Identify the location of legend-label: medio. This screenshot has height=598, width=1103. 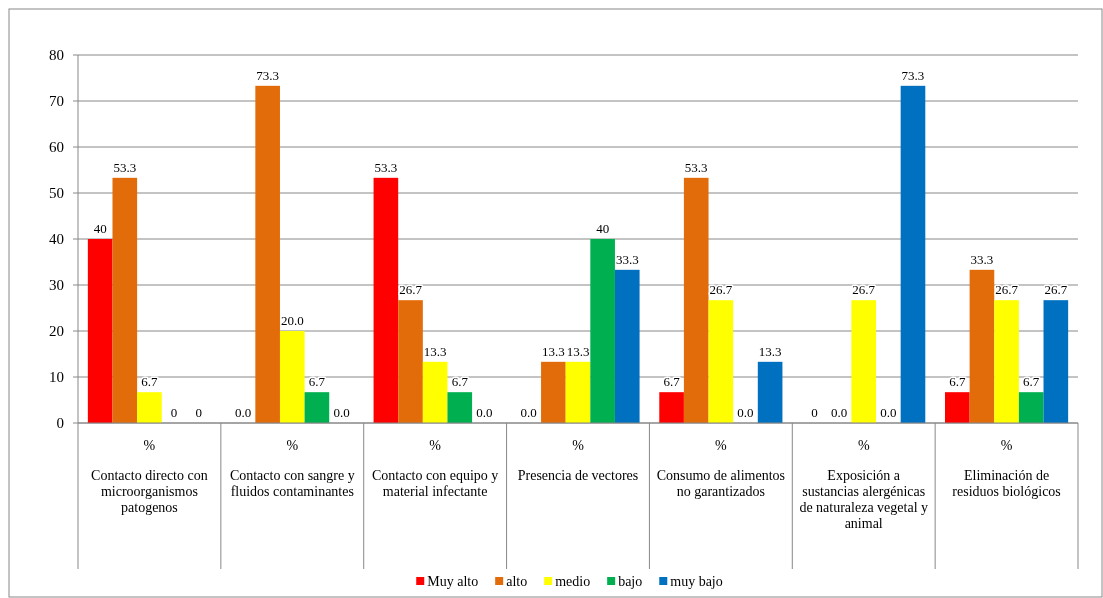
(573, 581).